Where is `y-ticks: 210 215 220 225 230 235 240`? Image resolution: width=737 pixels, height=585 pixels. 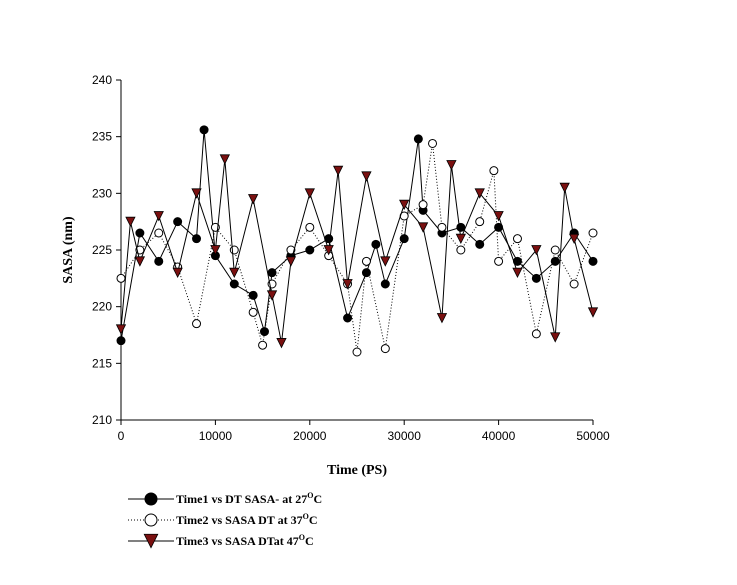
y-ticks: 210 215 220 225 230 235 240 is located at coordinates (106, 250).